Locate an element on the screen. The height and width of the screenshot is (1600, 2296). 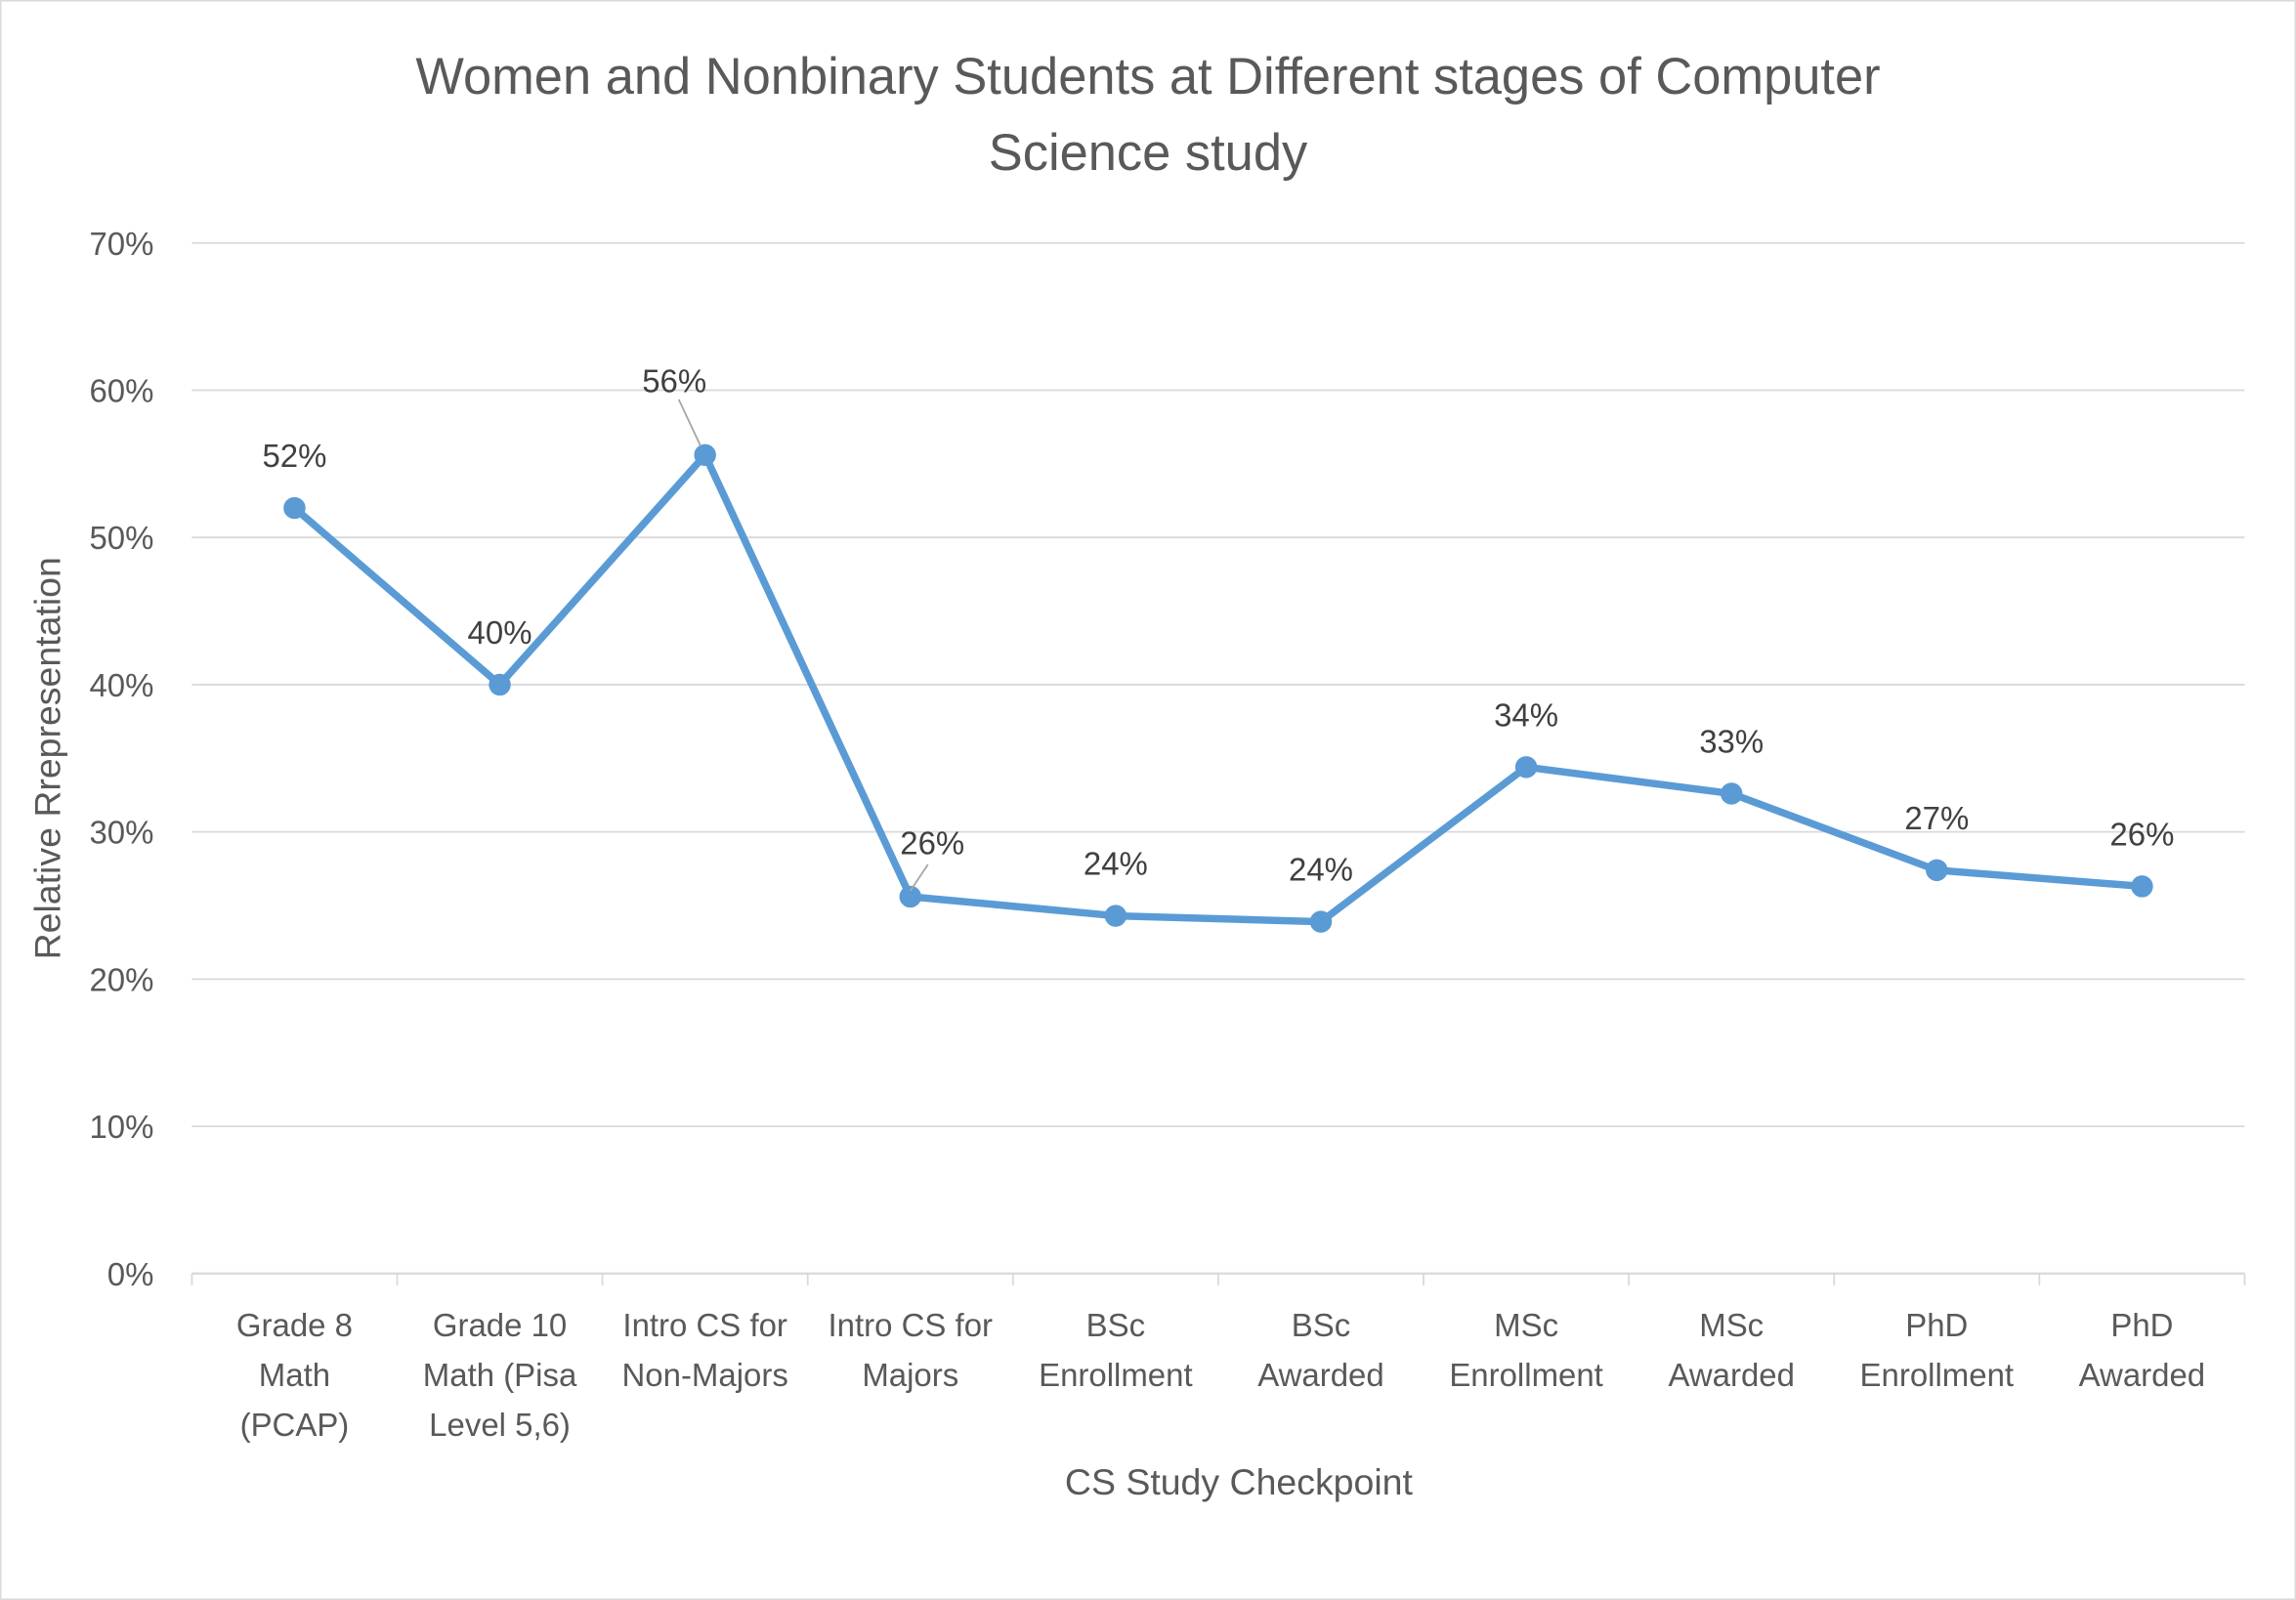
x-tick-label-line: Non-Majors is located at coordinates (705, 1375).